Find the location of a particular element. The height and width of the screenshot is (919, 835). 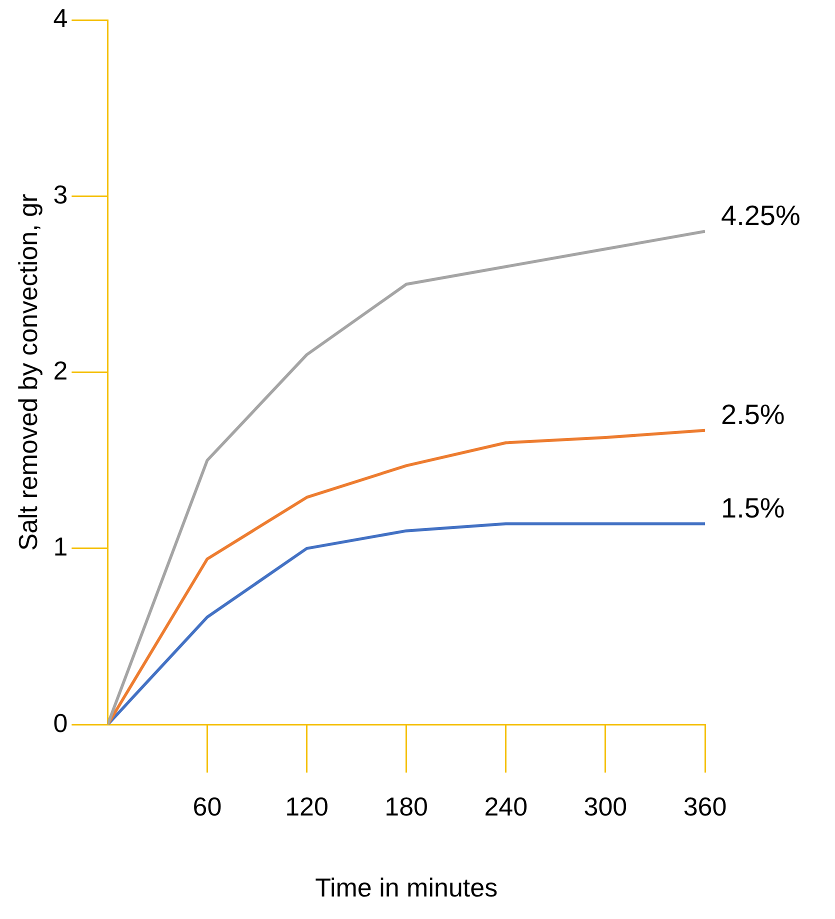

x-tick-label: 180 is located at coordinates (406, 806).